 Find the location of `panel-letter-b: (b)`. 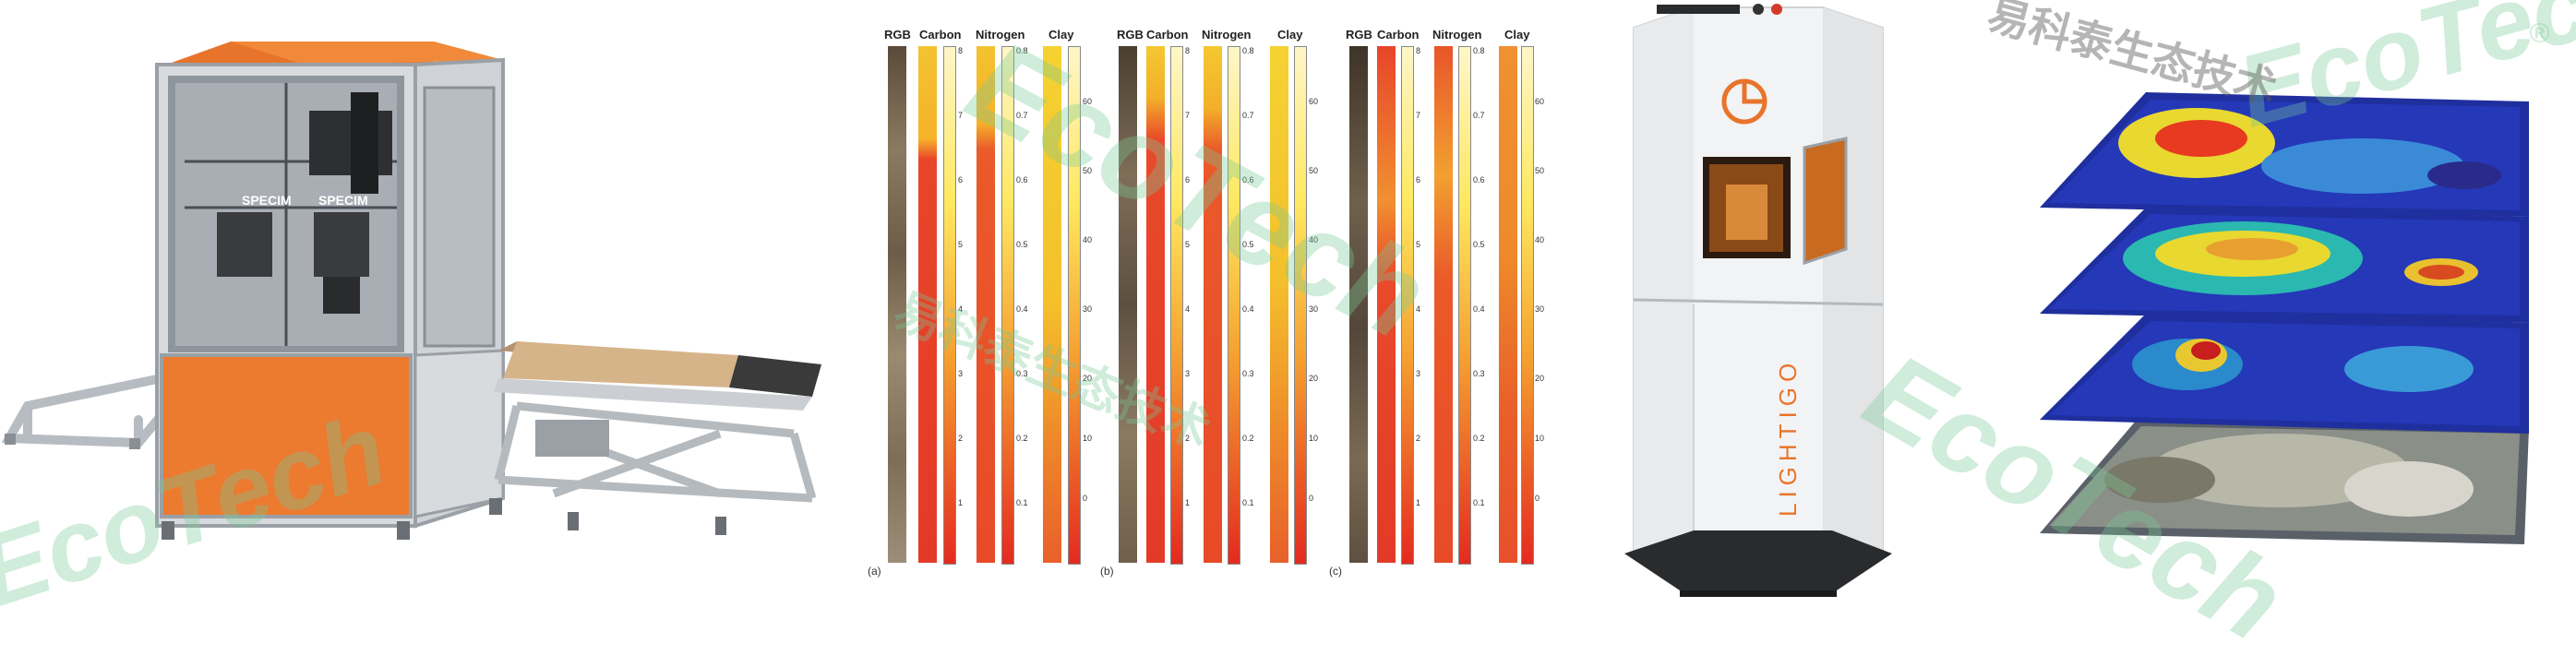

panel-letter-b: (b) is located at coordinates (1107, 571).